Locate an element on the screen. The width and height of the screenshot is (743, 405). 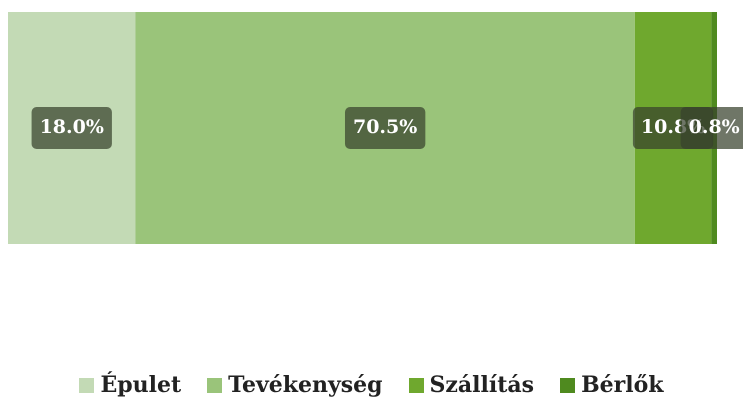
legend: Épulet Tevékenység Szállítás Bérlők is located at coordinates (371, 385).